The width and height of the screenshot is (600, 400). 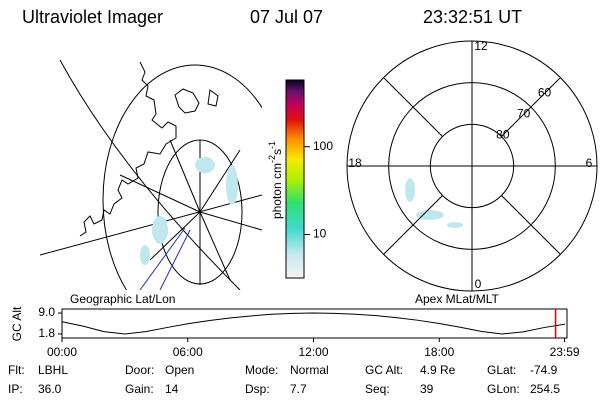 I want to click on hour-label: 12, so click(x=481, y=46).